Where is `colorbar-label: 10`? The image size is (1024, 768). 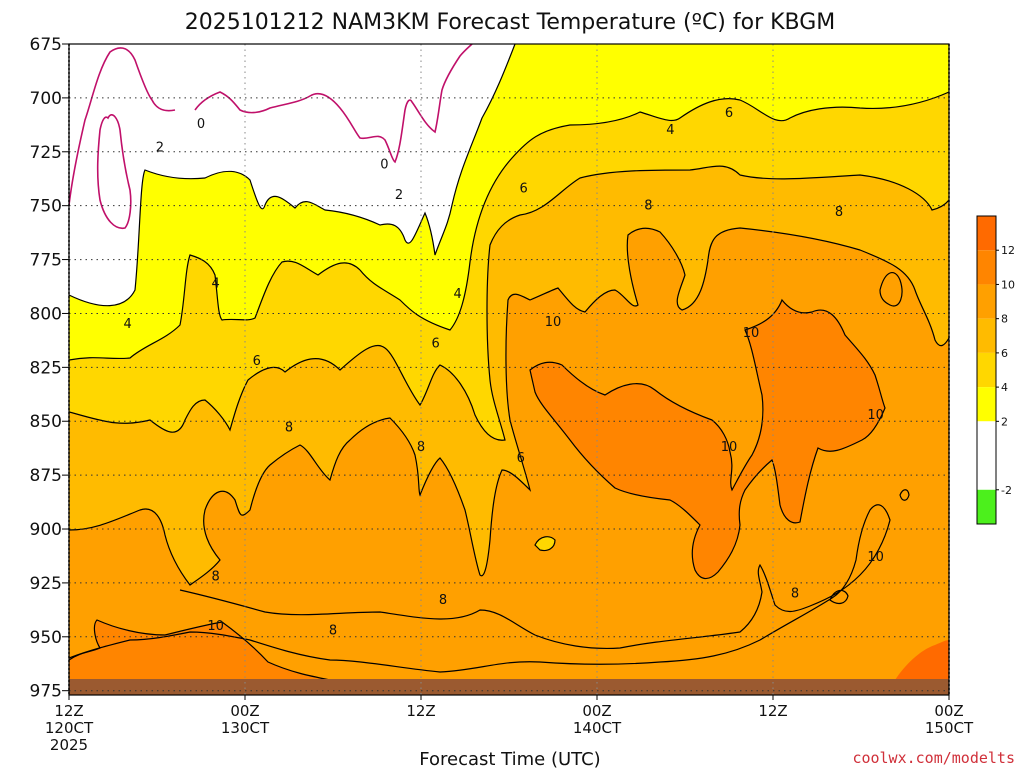 colorbar-label: 10 is located at coordinates (1008, 284).